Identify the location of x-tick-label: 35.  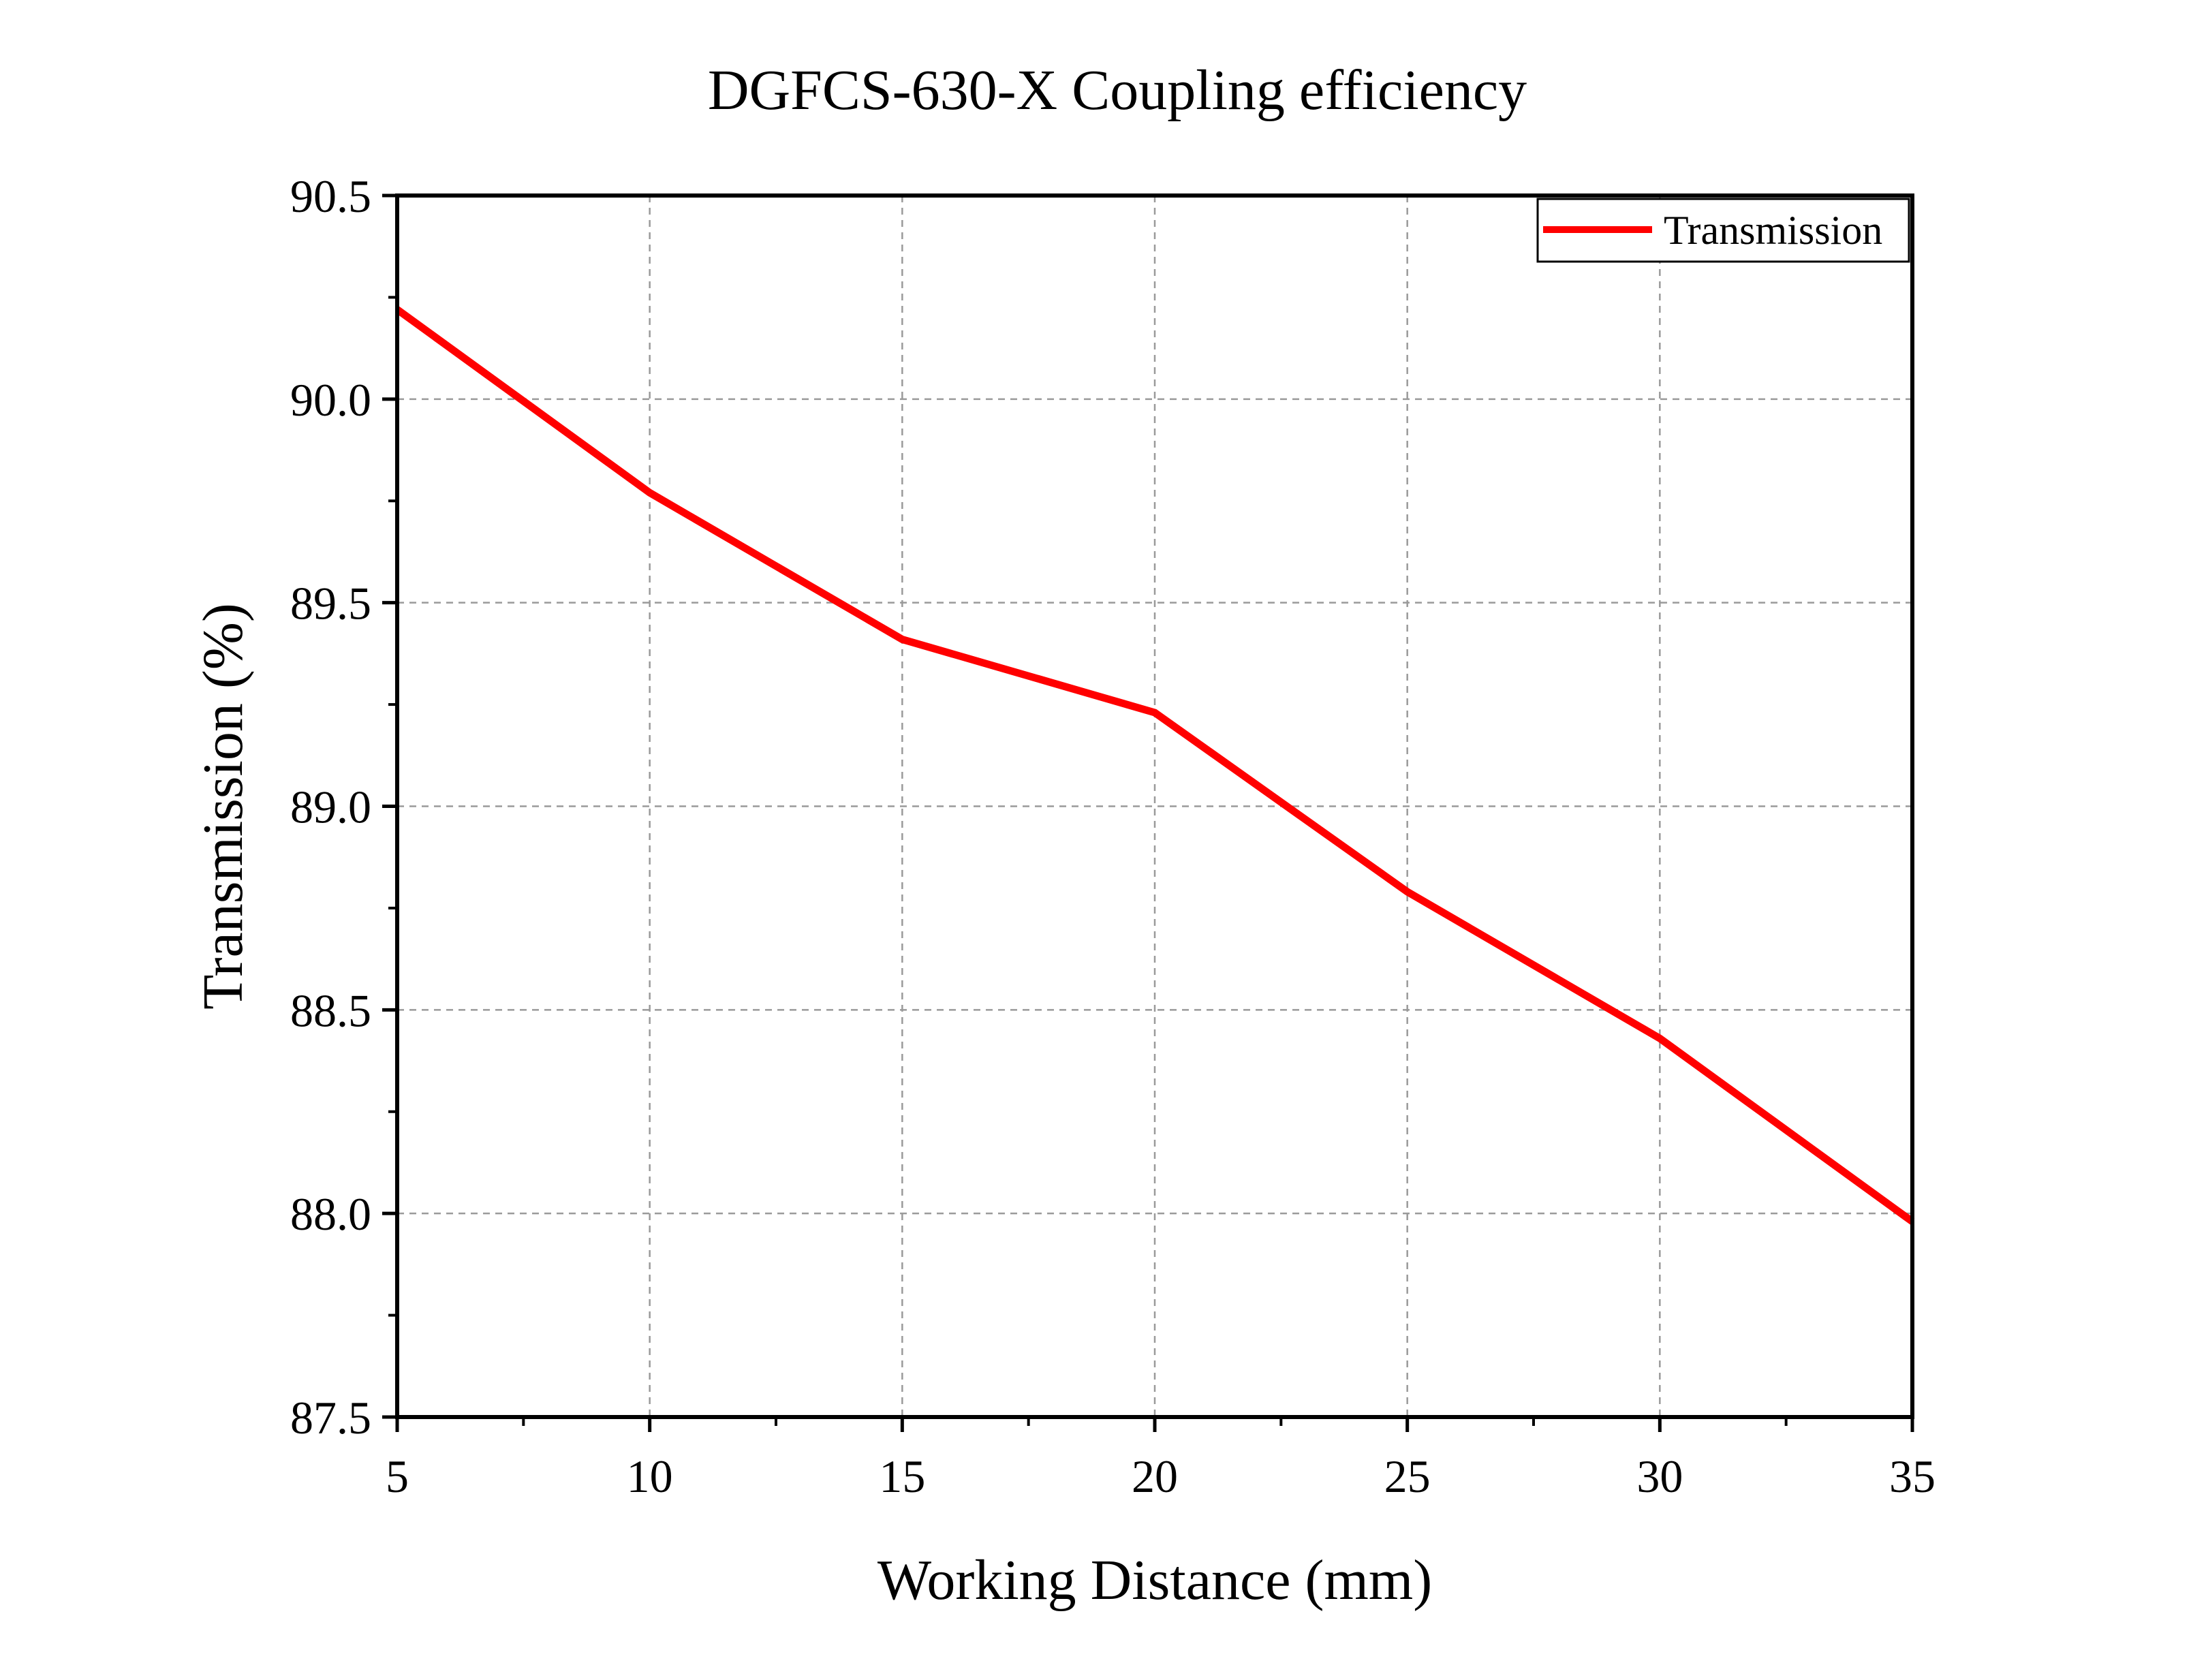
(1912, 1476).